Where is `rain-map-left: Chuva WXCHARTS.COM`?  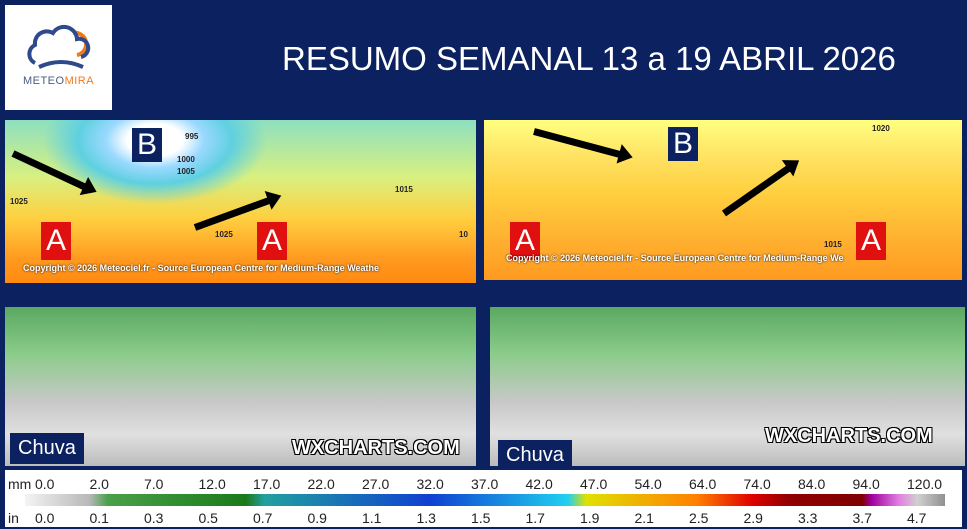 rain-map-left: Chuva WXCHARTS.COM is located at coordinates (240, 386).